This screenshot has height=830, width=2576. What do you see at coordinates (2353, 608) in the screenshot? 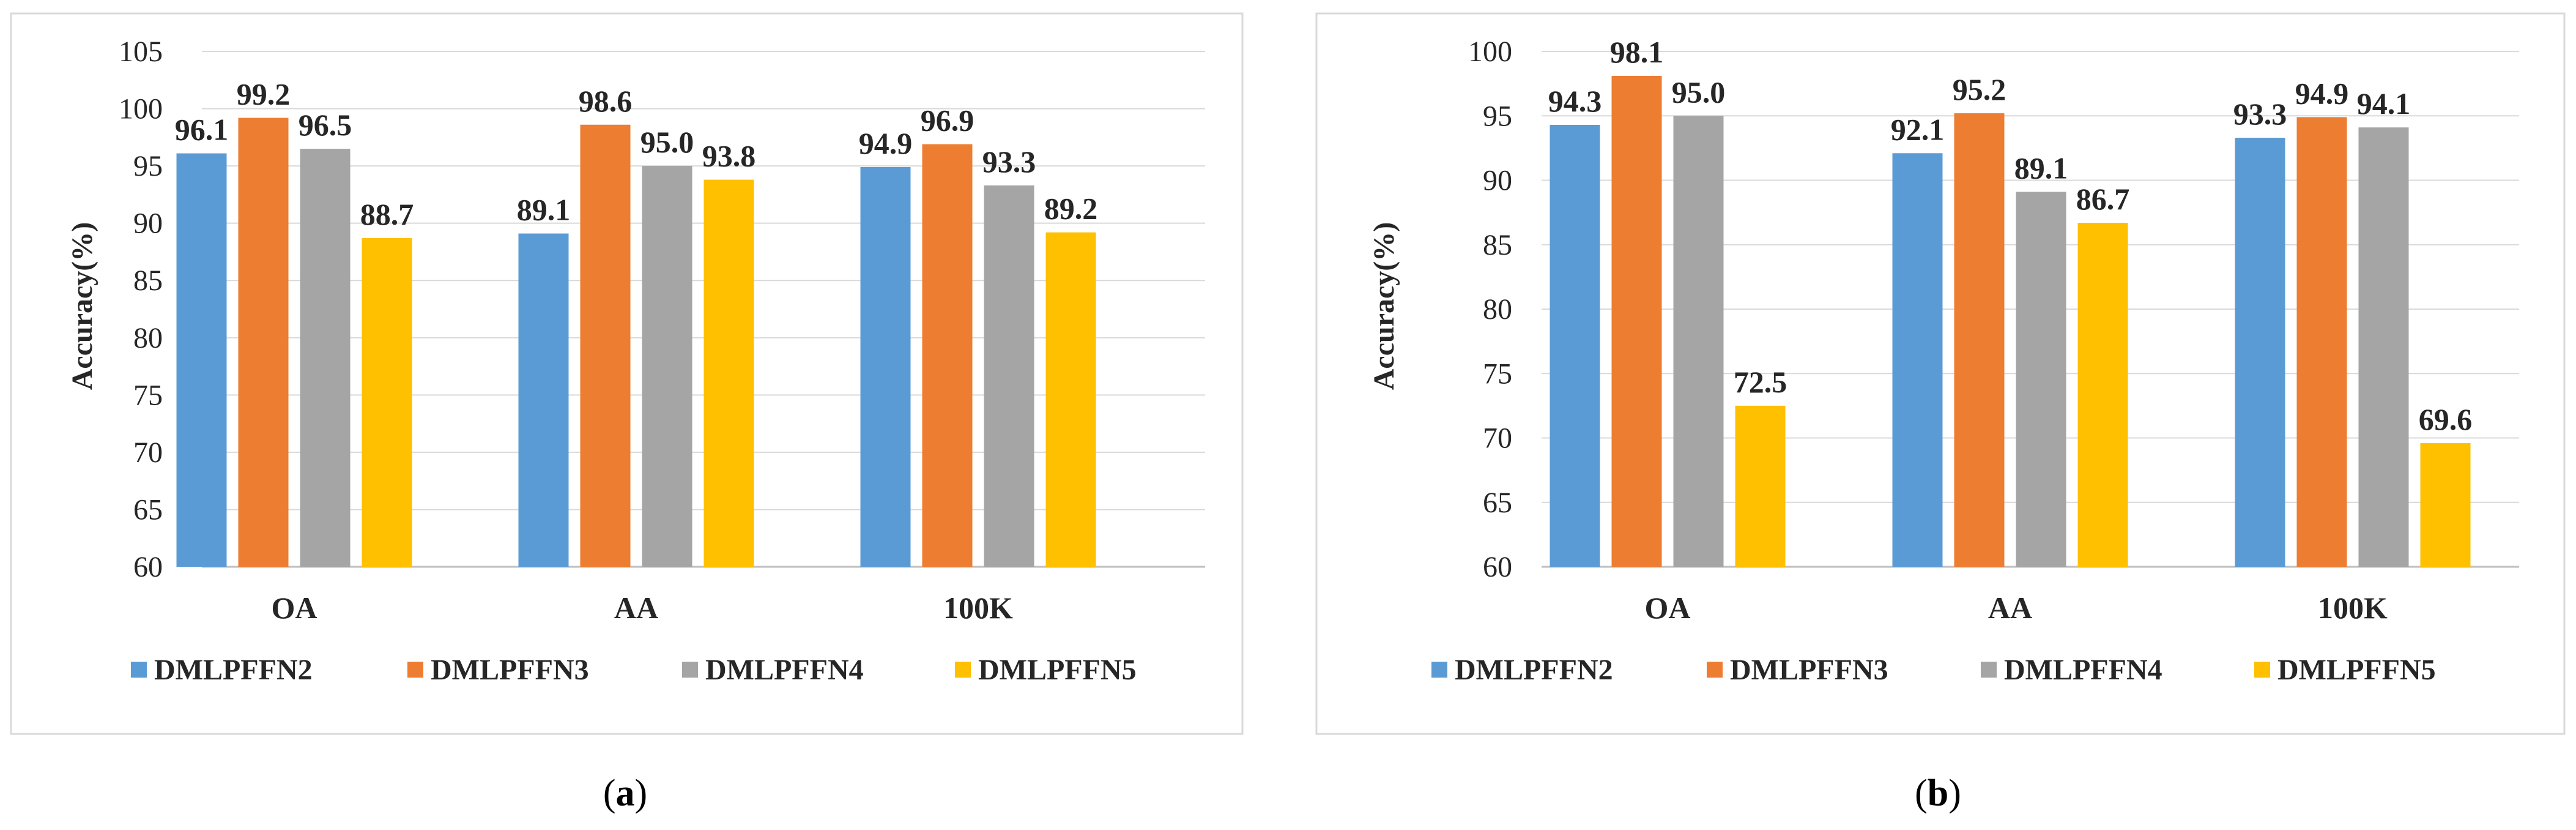
I see `panel-b-category-label: 100K` at bounding box center [2353, 608].